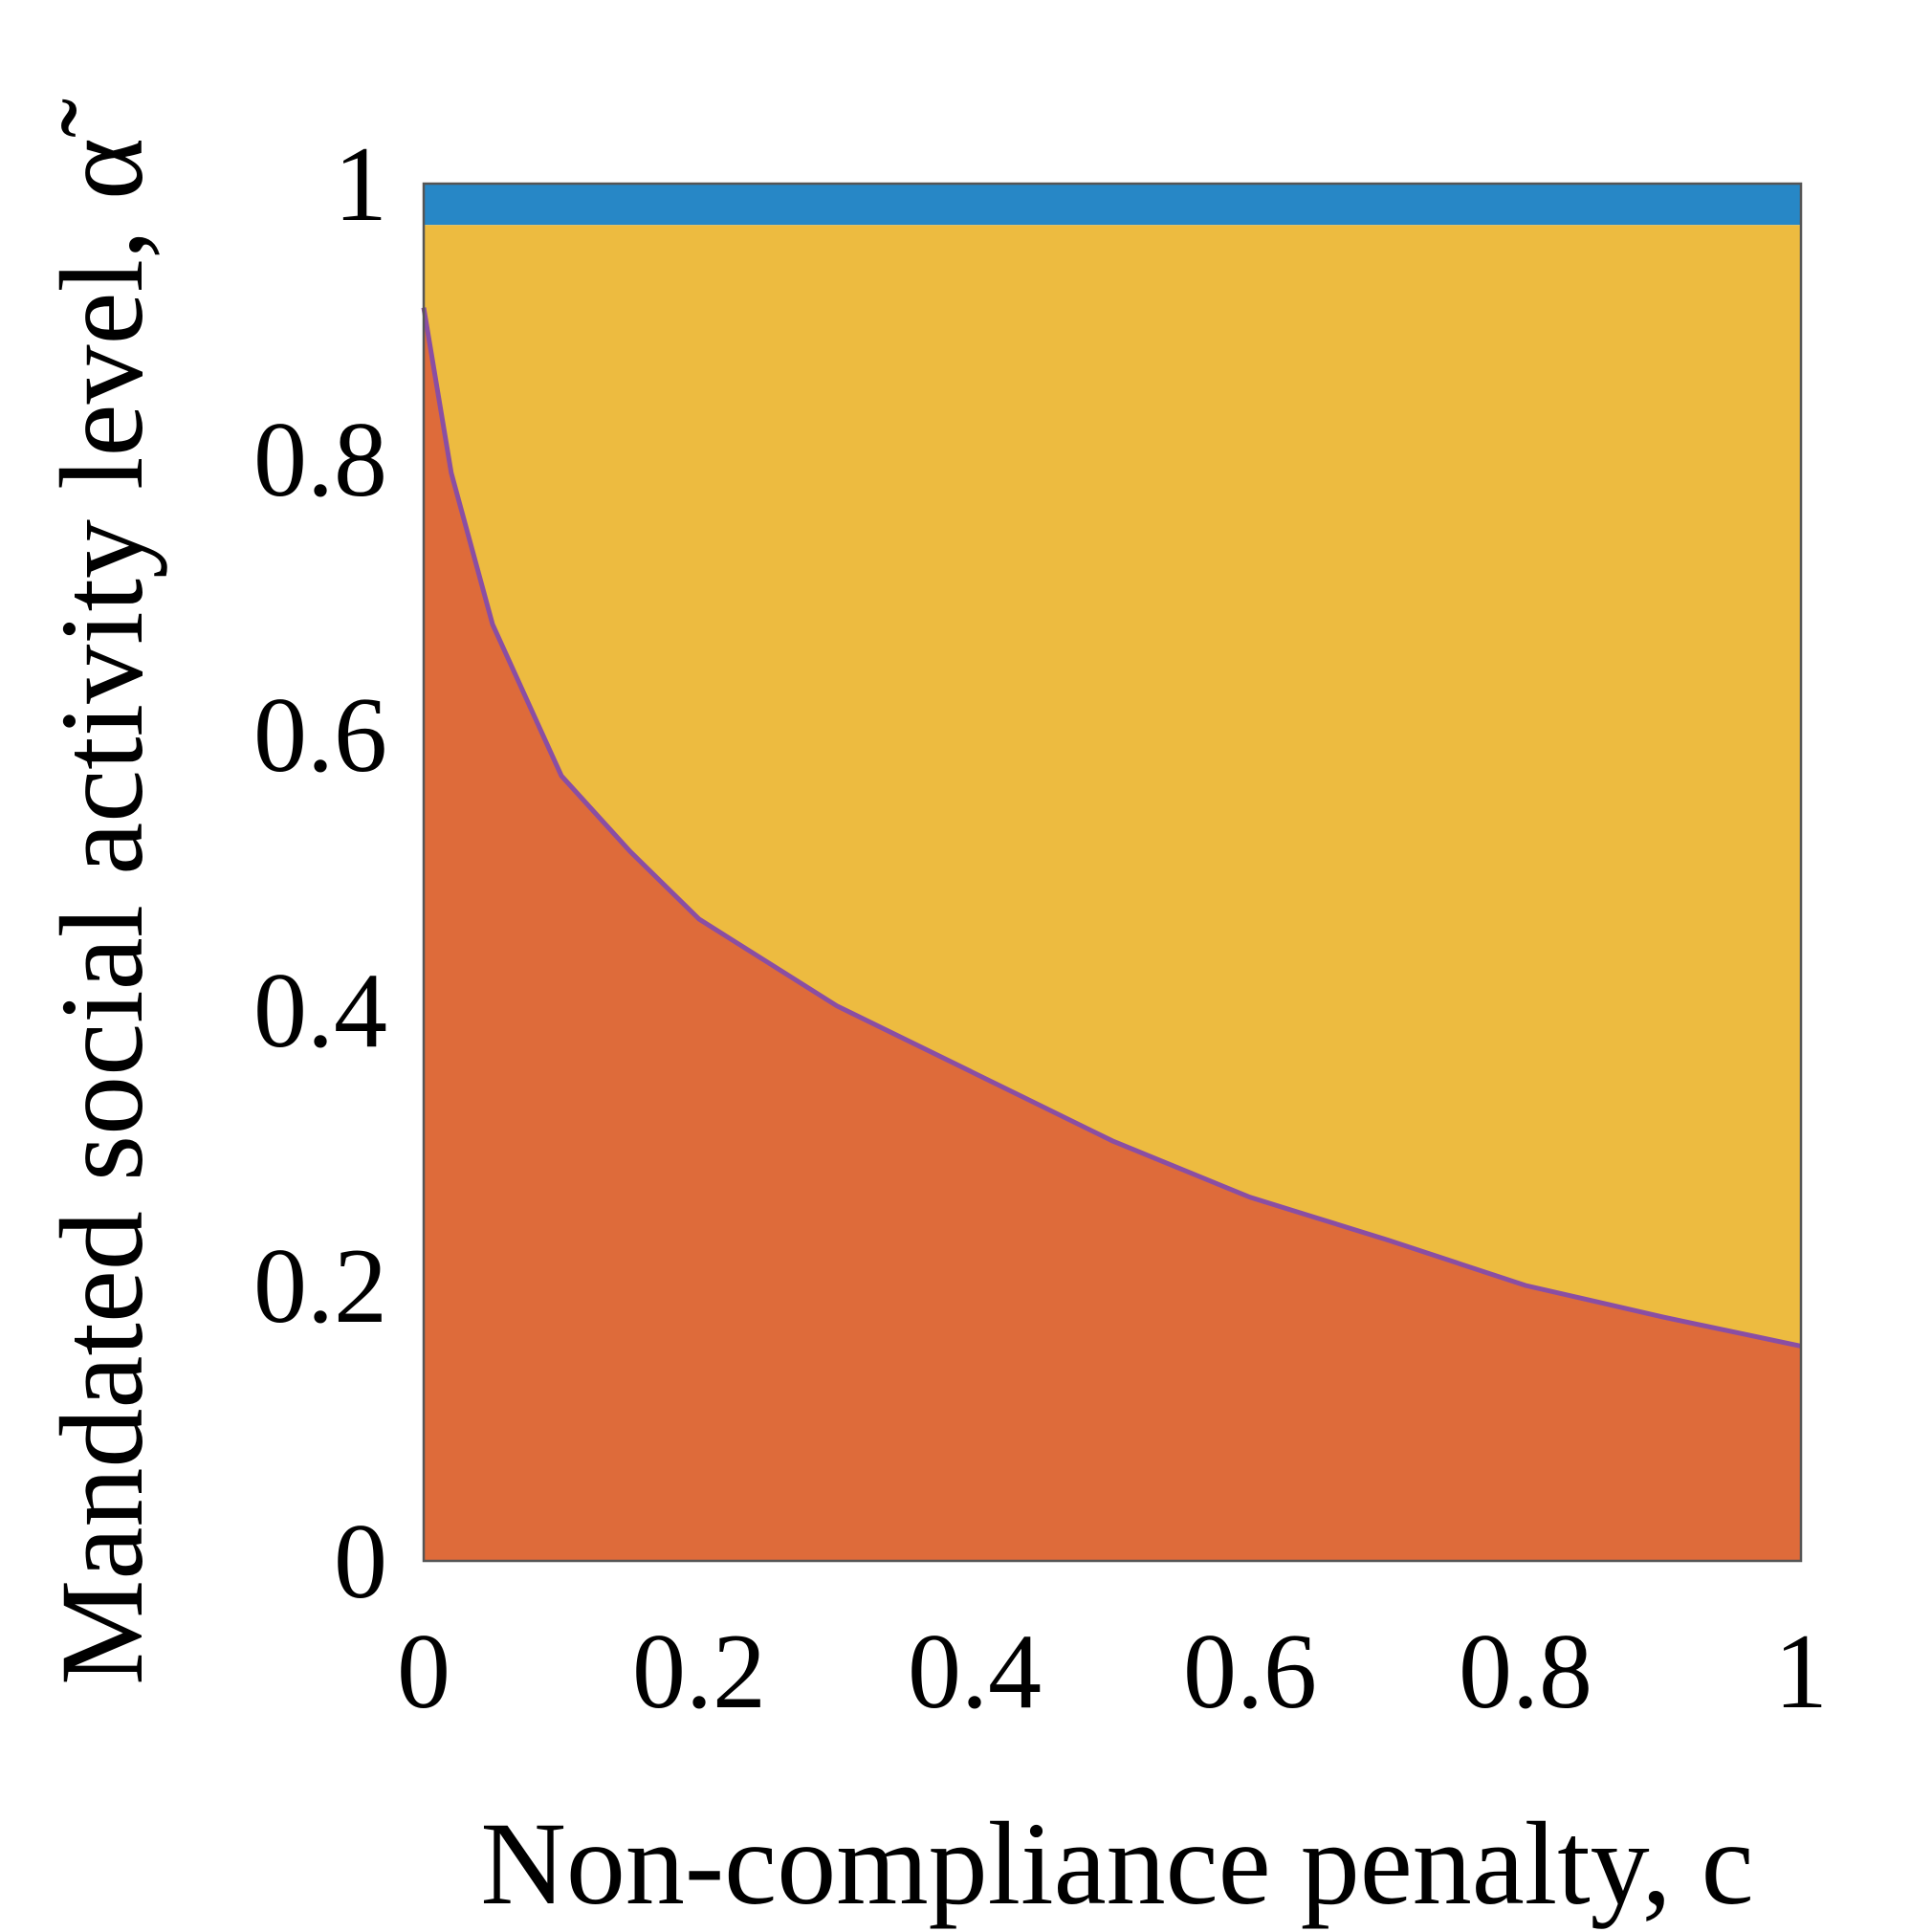 This screenshot has width=1932, height=1932. Describe the element at coordinates (1116, 1863) in the screenshot. I see `x-axis-label: Non-compliance penalty, c` at that location.